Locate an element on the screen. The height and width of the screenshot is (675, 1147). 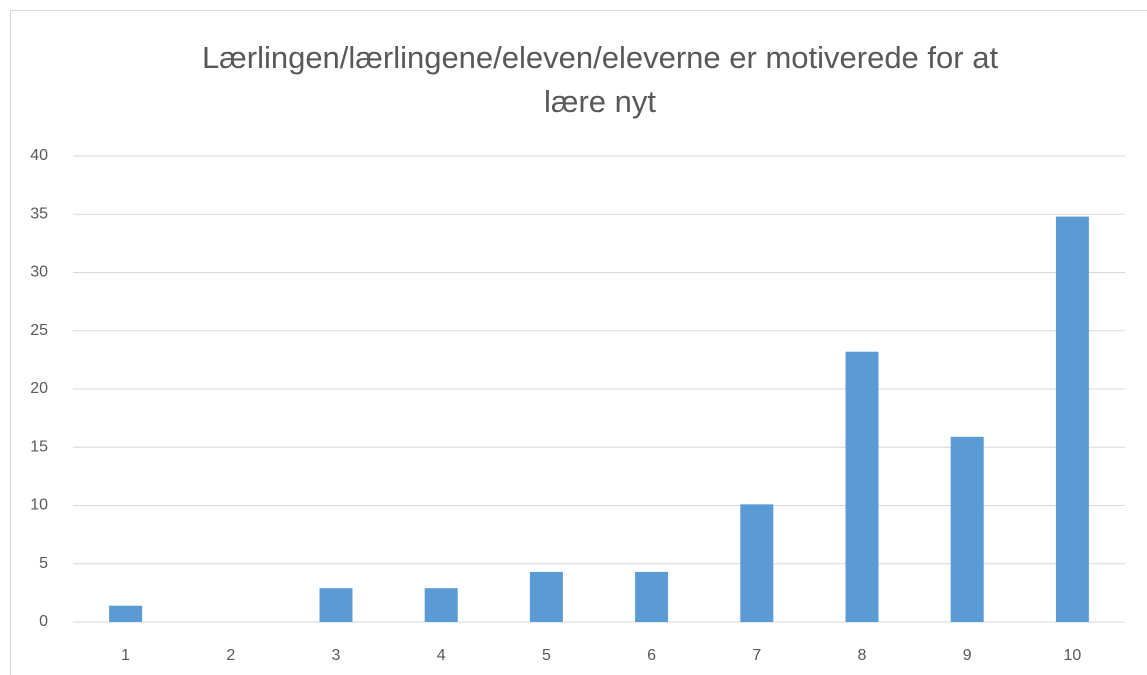
y-tick-label: 15 is located at coordinates (39, 446).